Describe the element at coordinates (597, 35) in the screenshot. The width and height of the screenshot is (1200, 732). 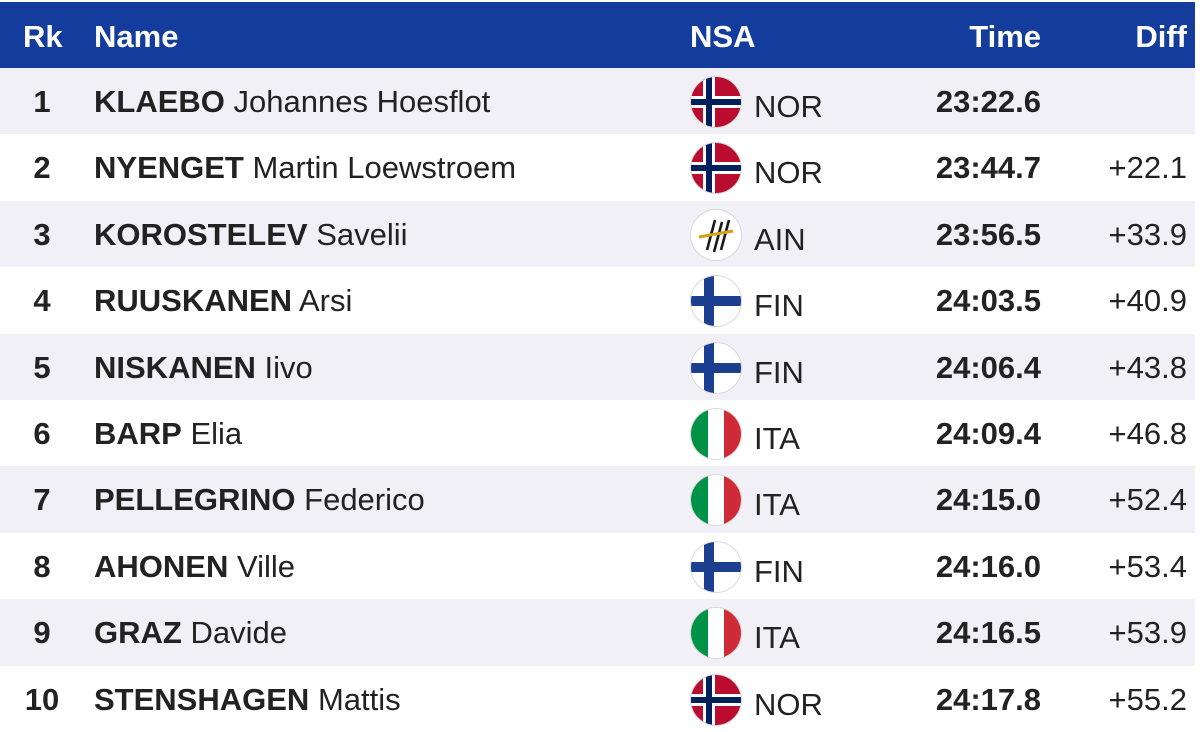
I see `table-header: Rk Name NSA Time Diff` at that location.